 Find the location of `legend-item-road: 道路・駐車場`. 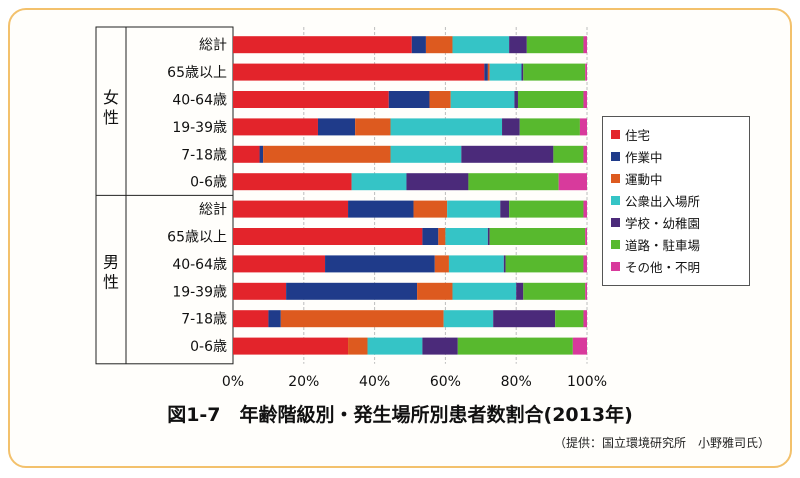

legend-item-road: 道路・駐車場 is located at coordinates (680, 244).